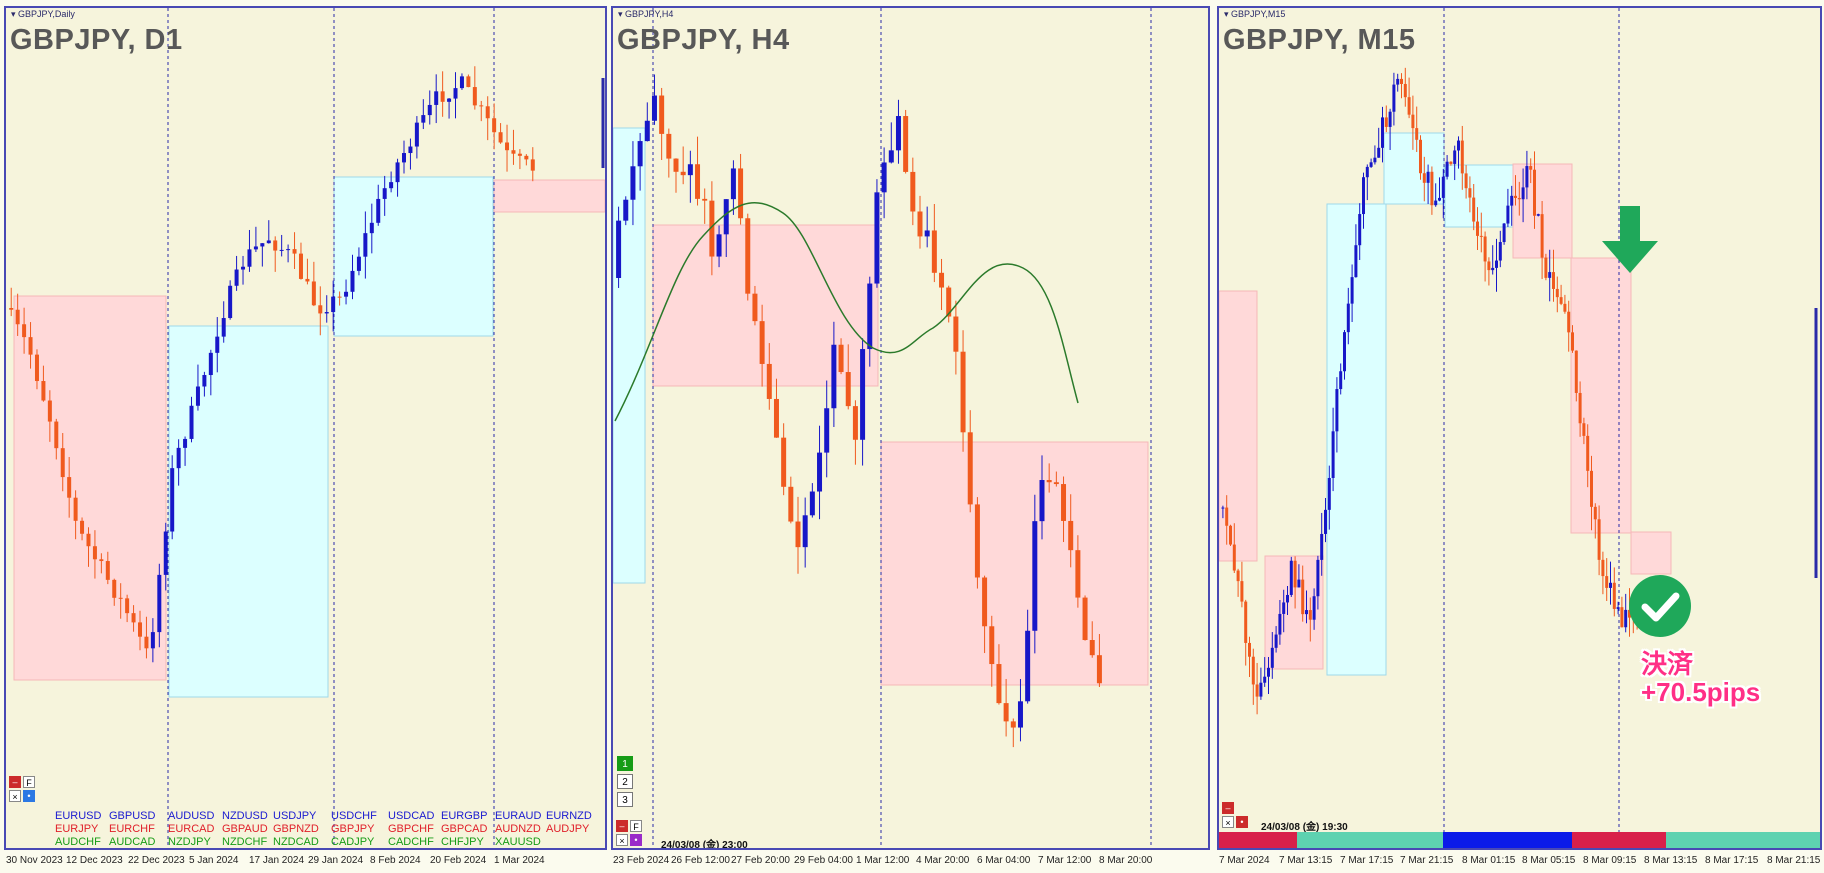 This screenshot has width=1824, height=873. Describe the element at coordinates (625, 763) in the screenshot. I see `number-button-1: 1` at that location.